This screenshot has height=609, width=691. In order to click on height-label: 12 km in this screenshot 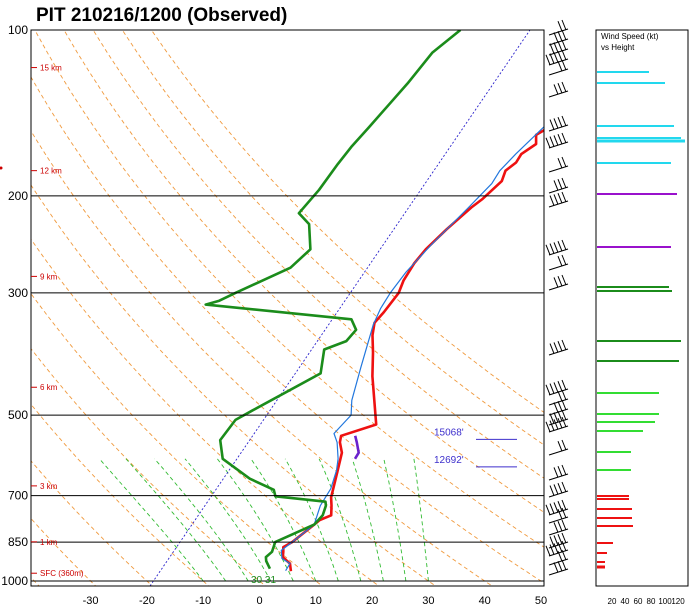, I will do `click(51, 171)`.